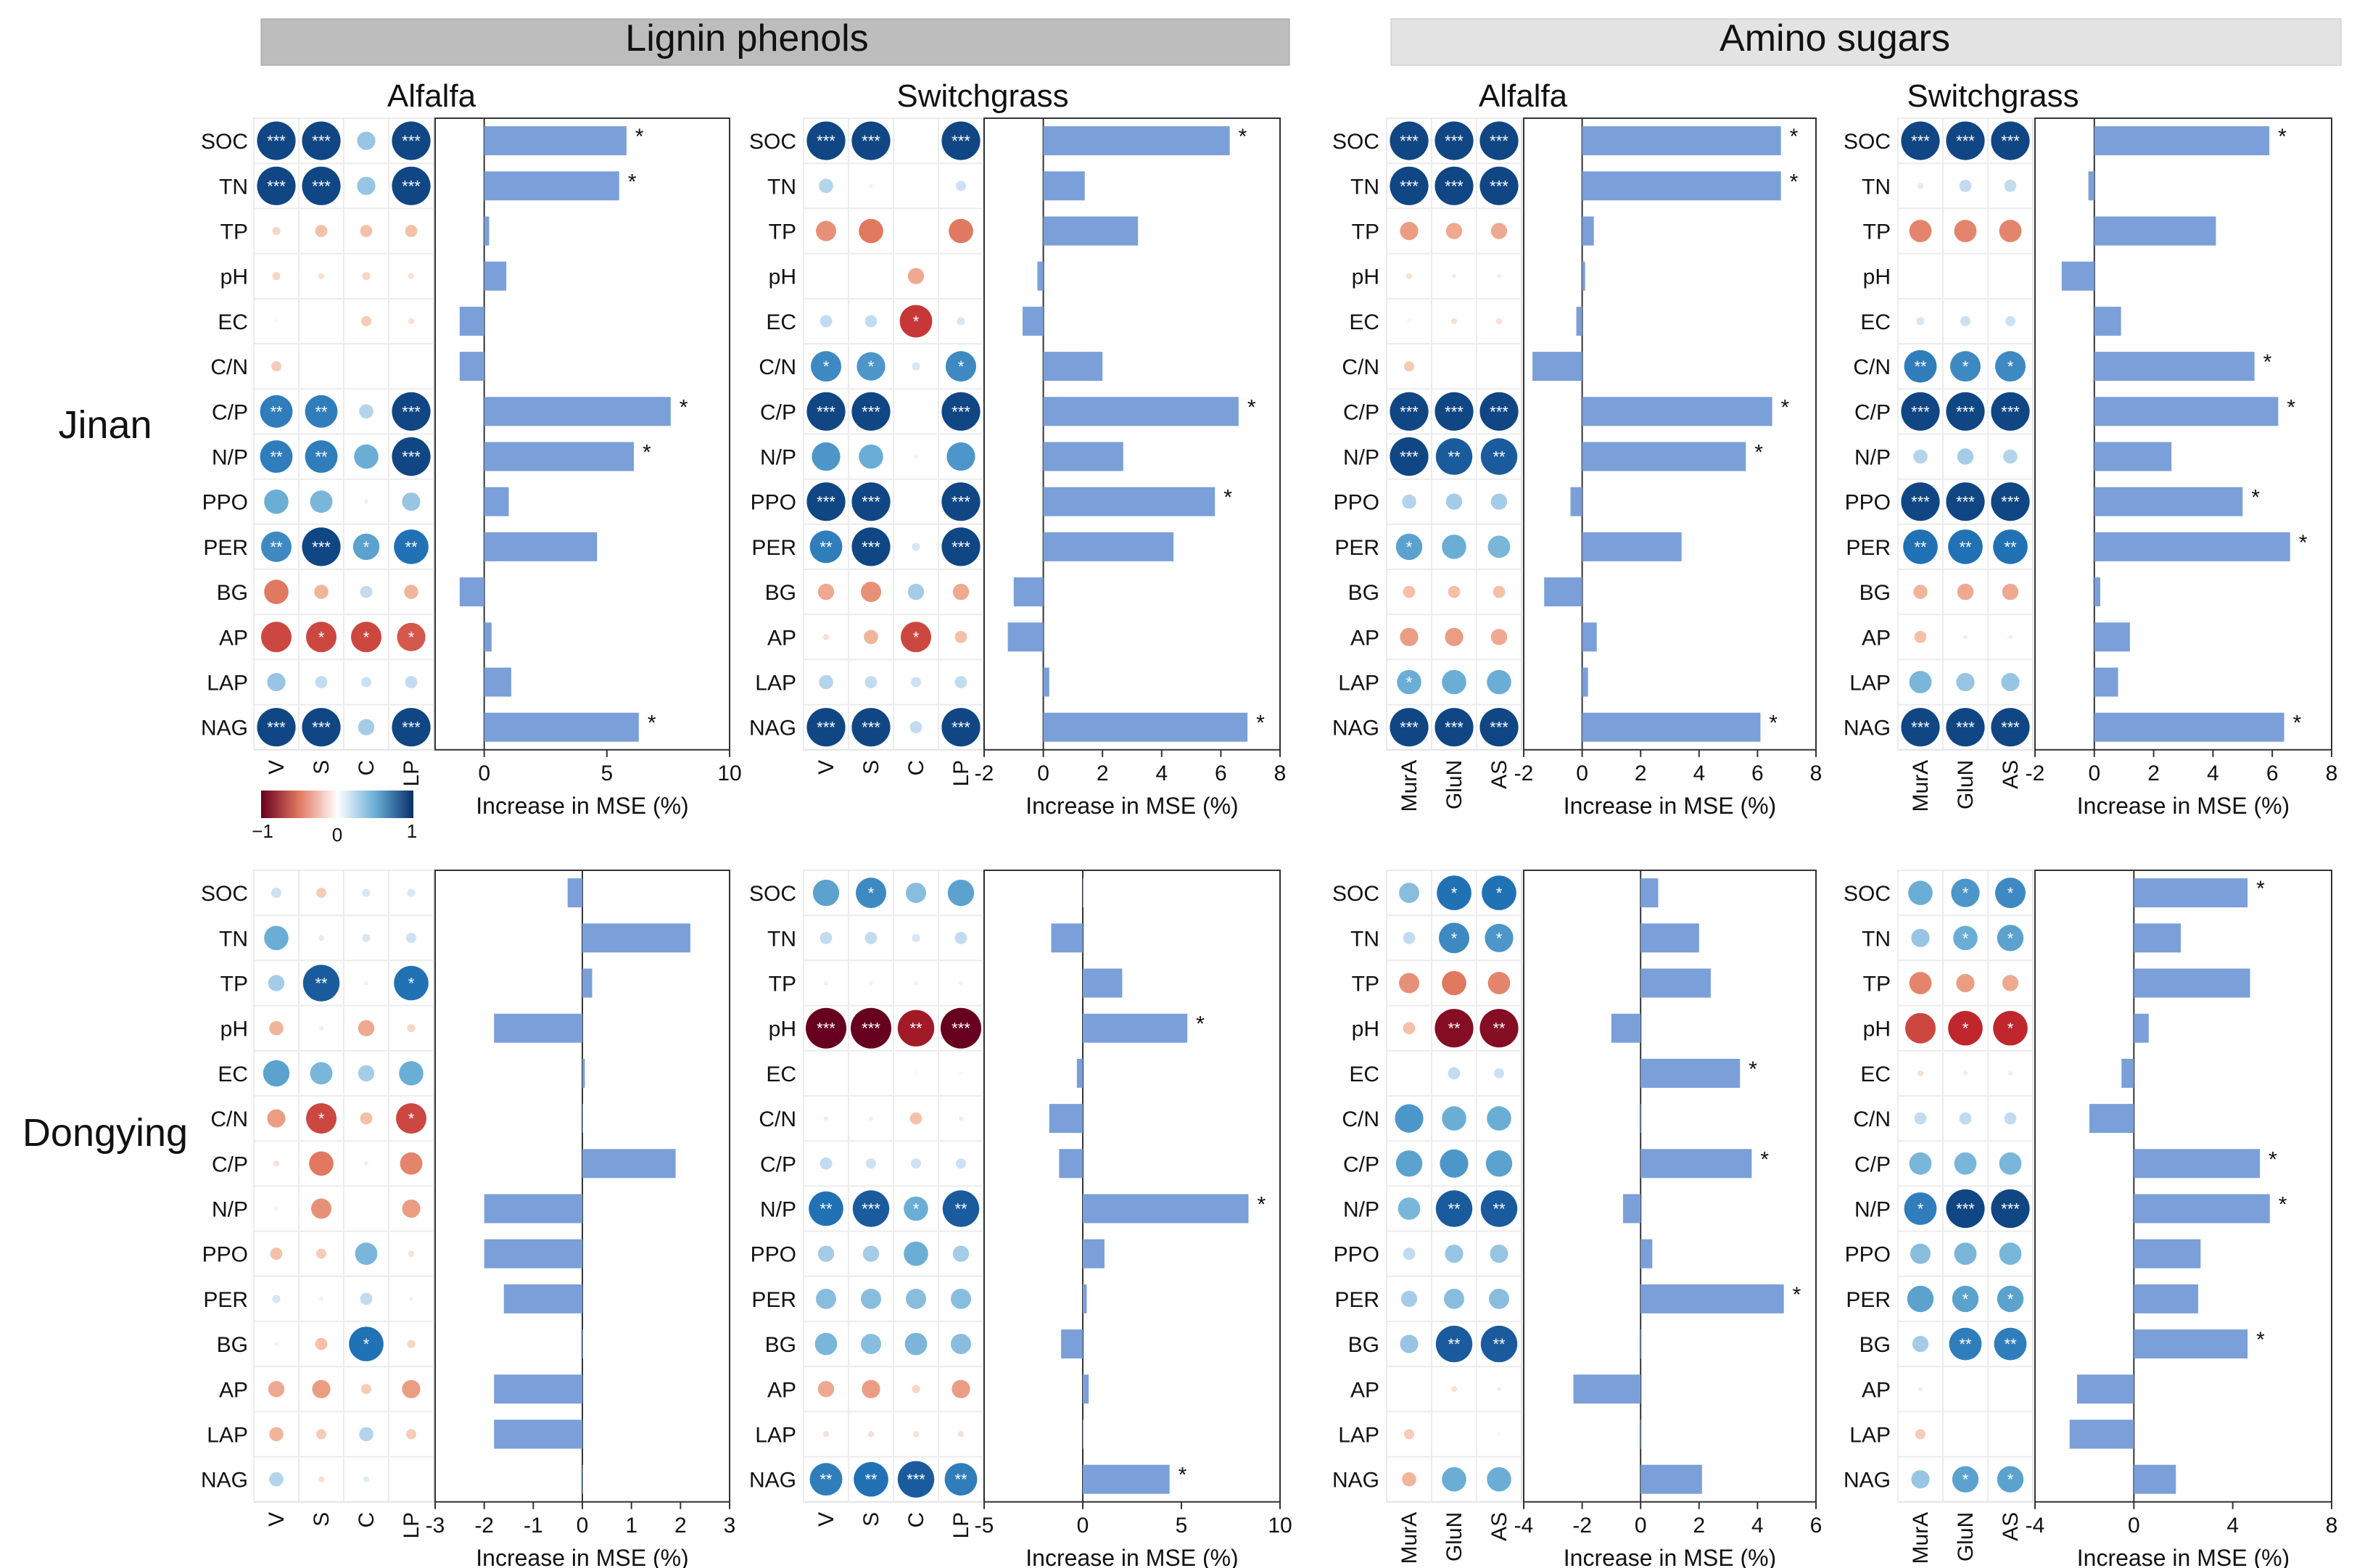 This screenshot has width=2357, height=1568. I want to click on bar-plot-frame, so click(2183, 434).